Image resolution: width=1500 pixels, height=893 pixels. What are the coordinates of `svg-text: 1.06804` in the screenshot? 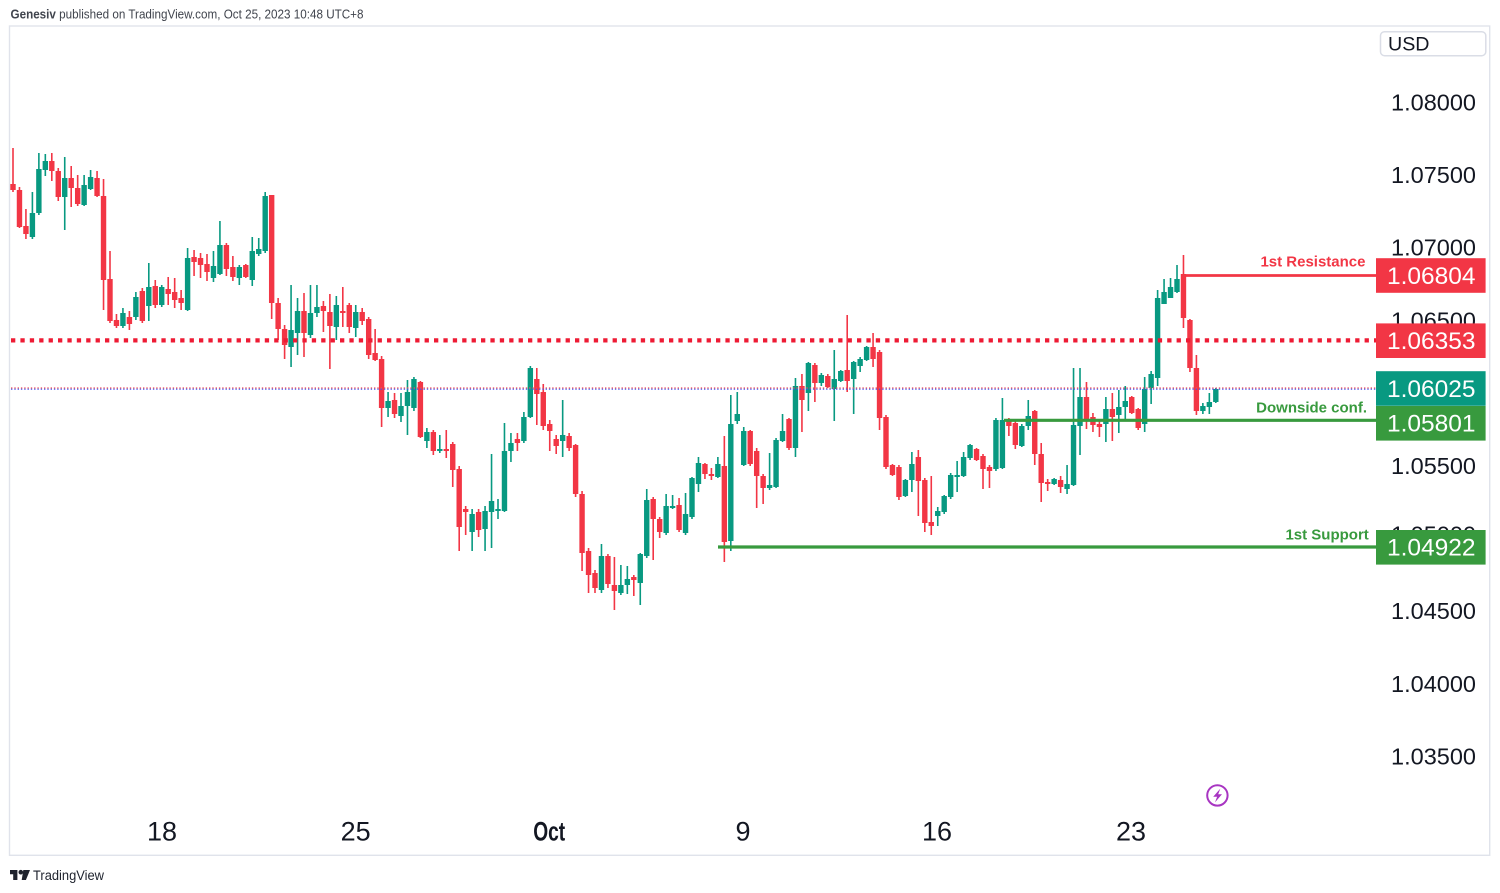 It's located at (1431, 276).